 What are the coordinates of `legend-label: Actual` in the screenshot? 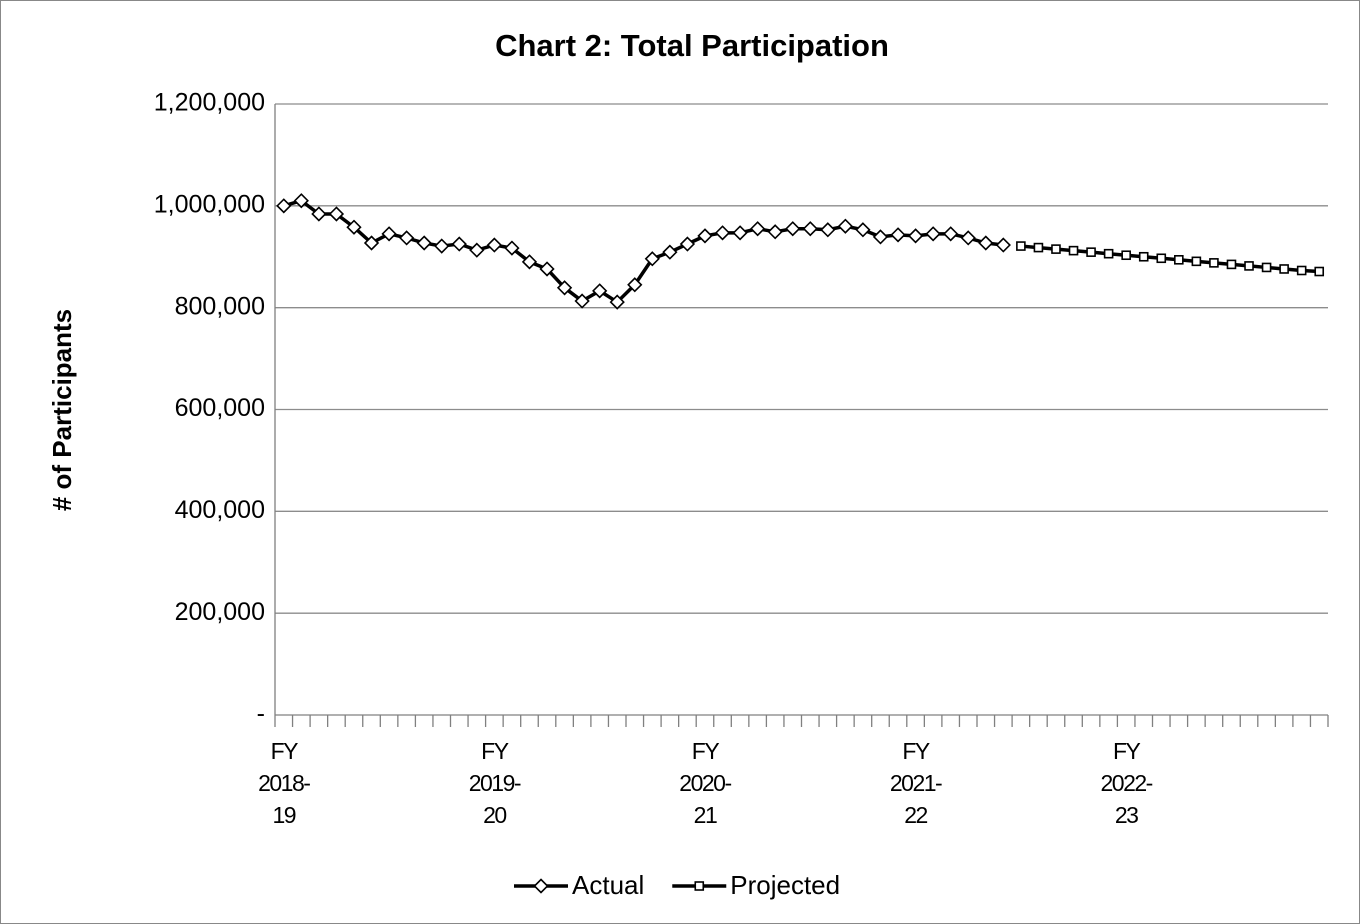 It's located at (608, 885).